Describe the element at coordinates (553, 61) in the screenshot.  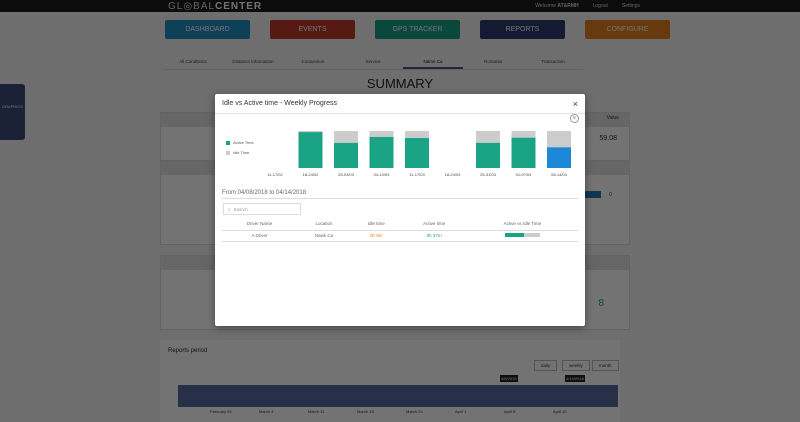
I see `subnav-tab: Transaction` at that location.